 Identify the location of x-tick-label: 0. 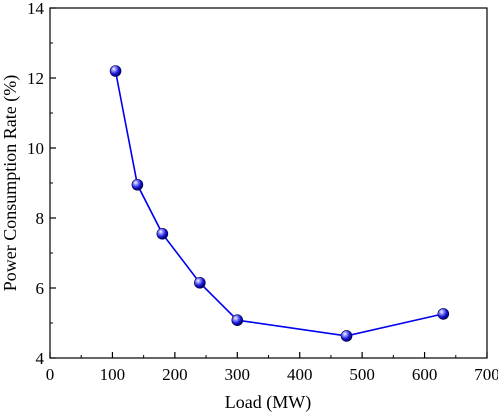
(50, 374).